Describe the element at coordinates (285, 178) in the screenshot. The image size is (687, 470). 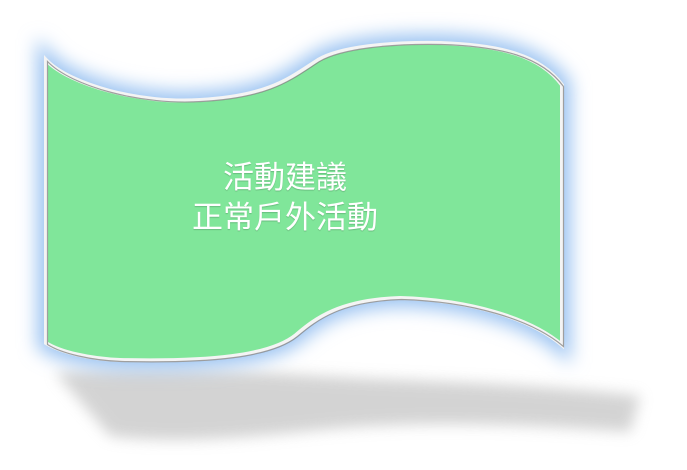
I see `activity-heading: 活動建議` at that location.